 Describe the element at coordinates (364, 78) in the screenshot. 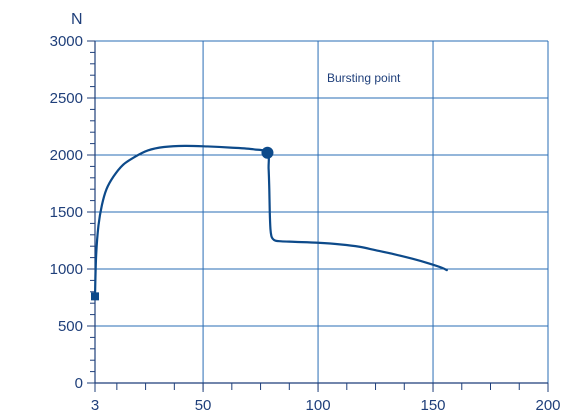

I see `bursting-point-annotation: Bursting point` at that location.